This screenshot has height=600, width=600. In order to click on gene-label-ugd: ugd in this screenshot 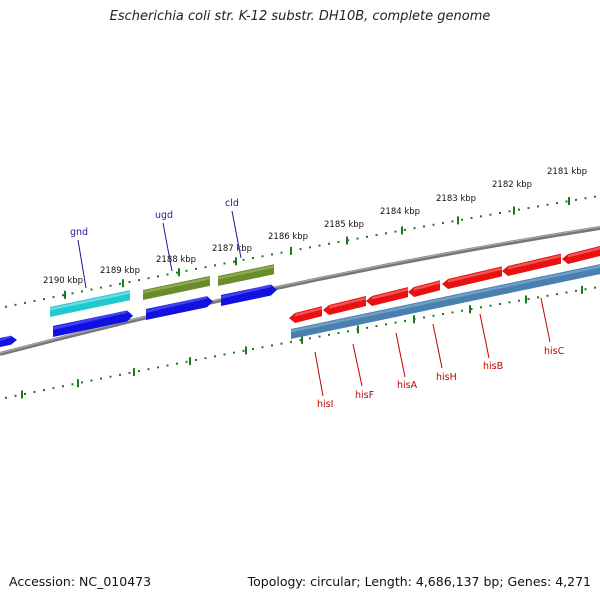, I will do `click(164, 215)`.